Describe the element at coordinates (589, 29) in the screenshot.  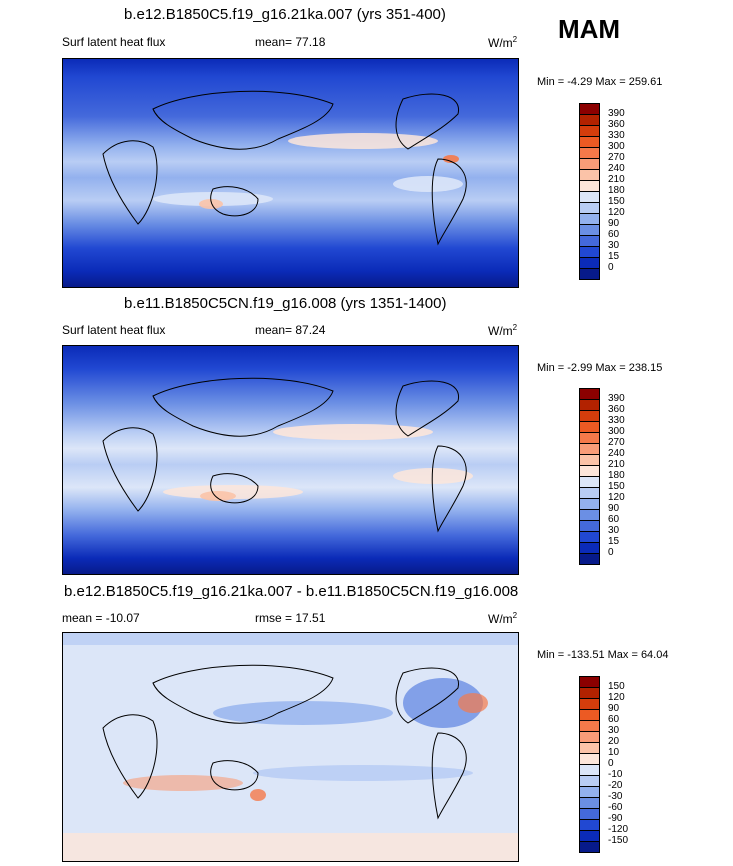
I see `season-label: MAM` at that location.